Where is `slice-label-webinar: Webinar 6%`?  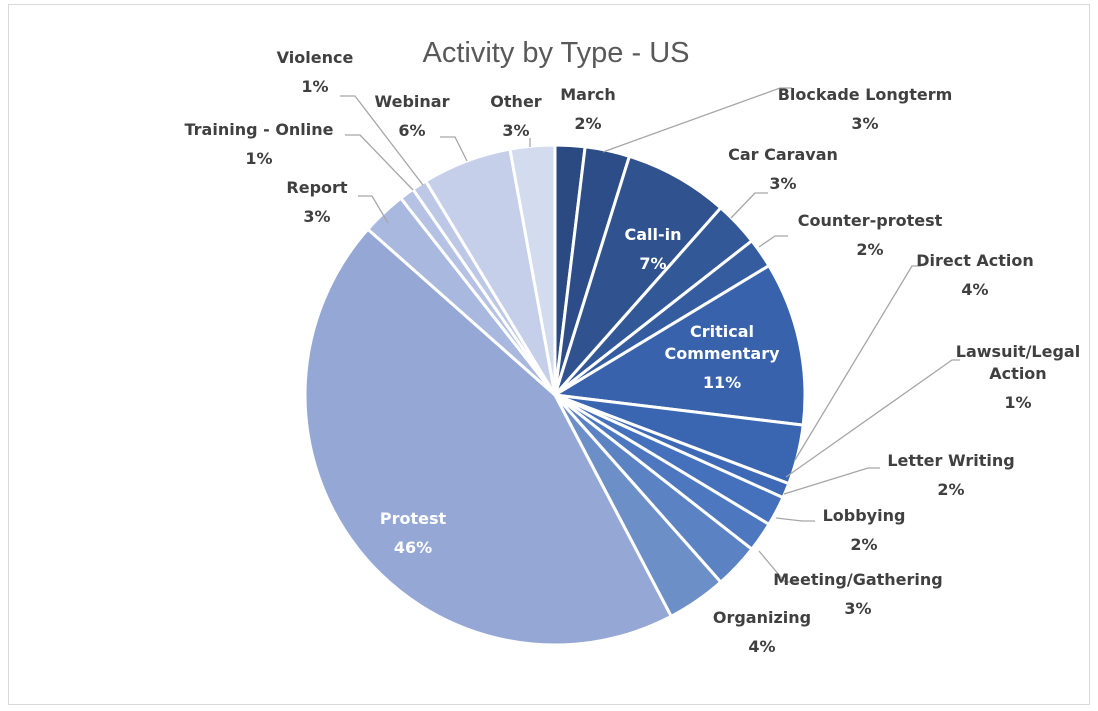 slice-label-webinar: Webinar 6% is located at coordinates (412, 116).